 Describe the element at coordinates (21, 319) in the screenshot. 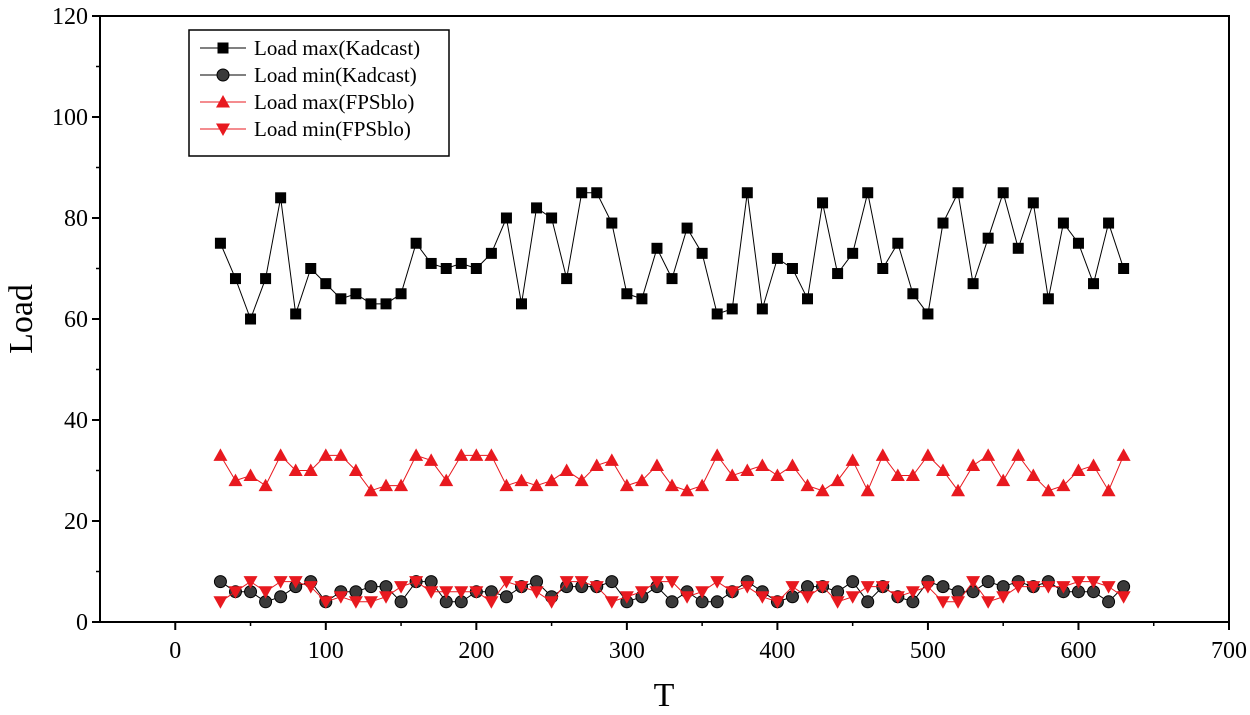

I see `y-axis-title: Load` at that location.